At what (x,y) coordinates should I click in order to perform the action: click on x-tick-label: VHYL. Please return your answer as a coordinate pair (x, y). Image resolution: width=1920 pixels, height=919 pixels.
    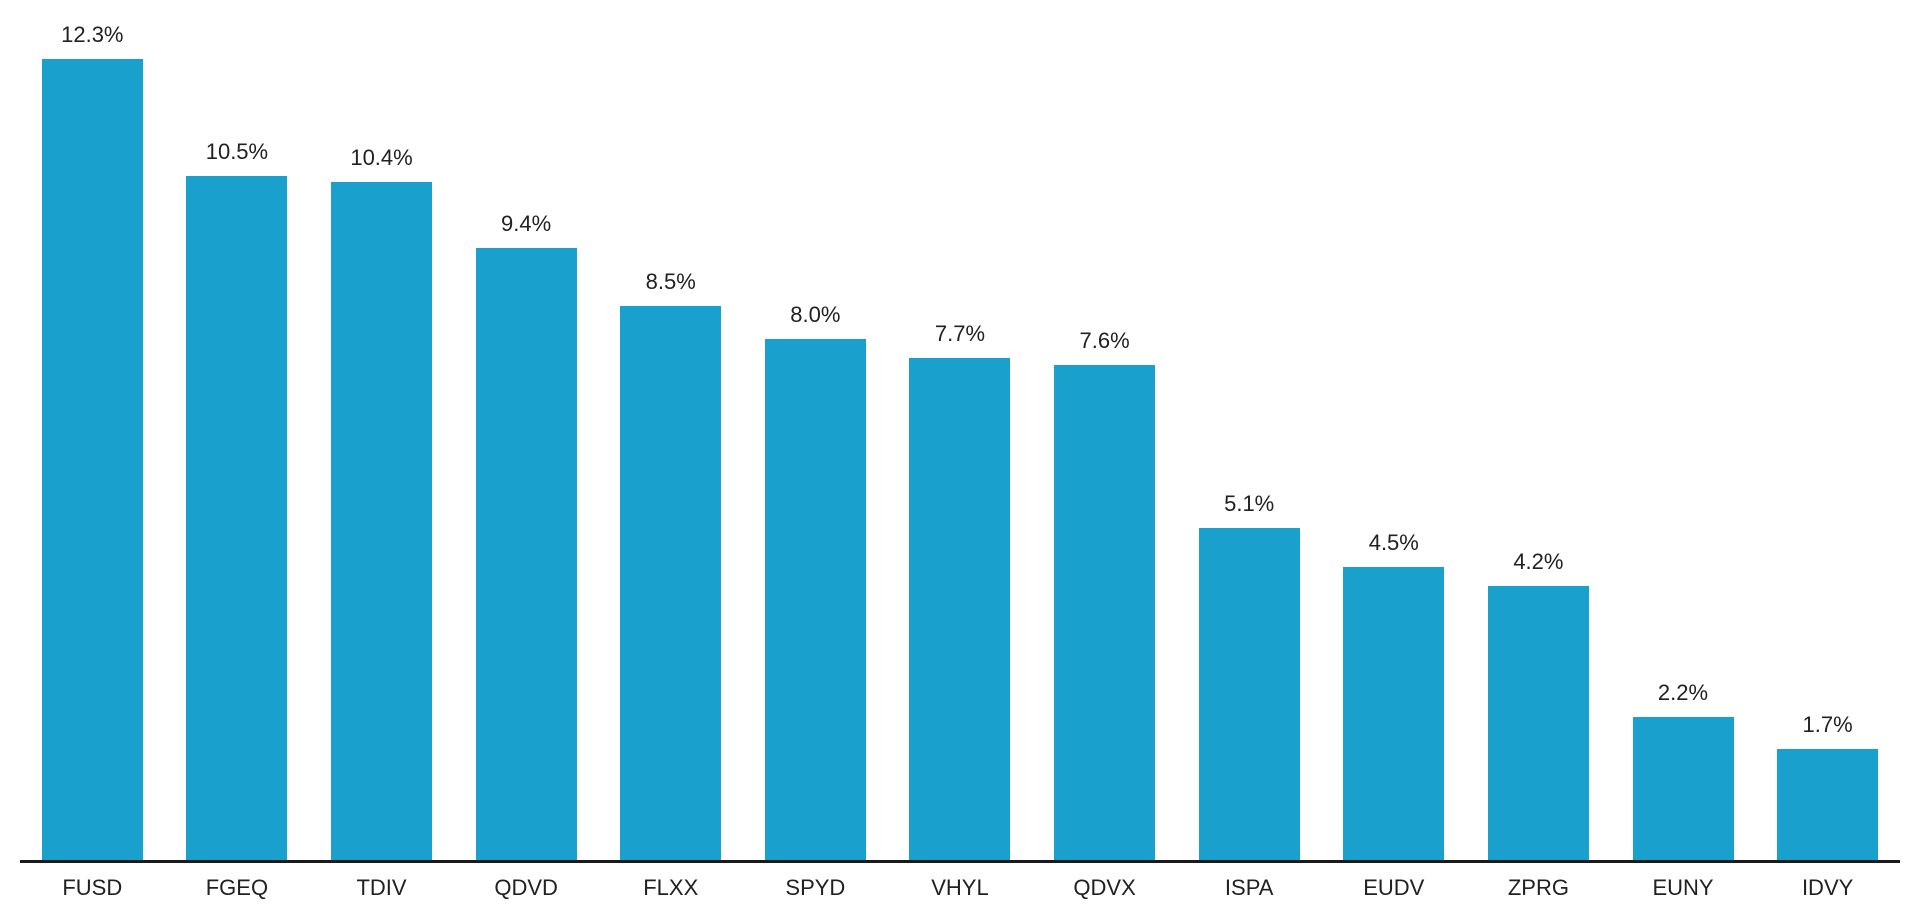
    Looking at the image, I should click on (960, 887).